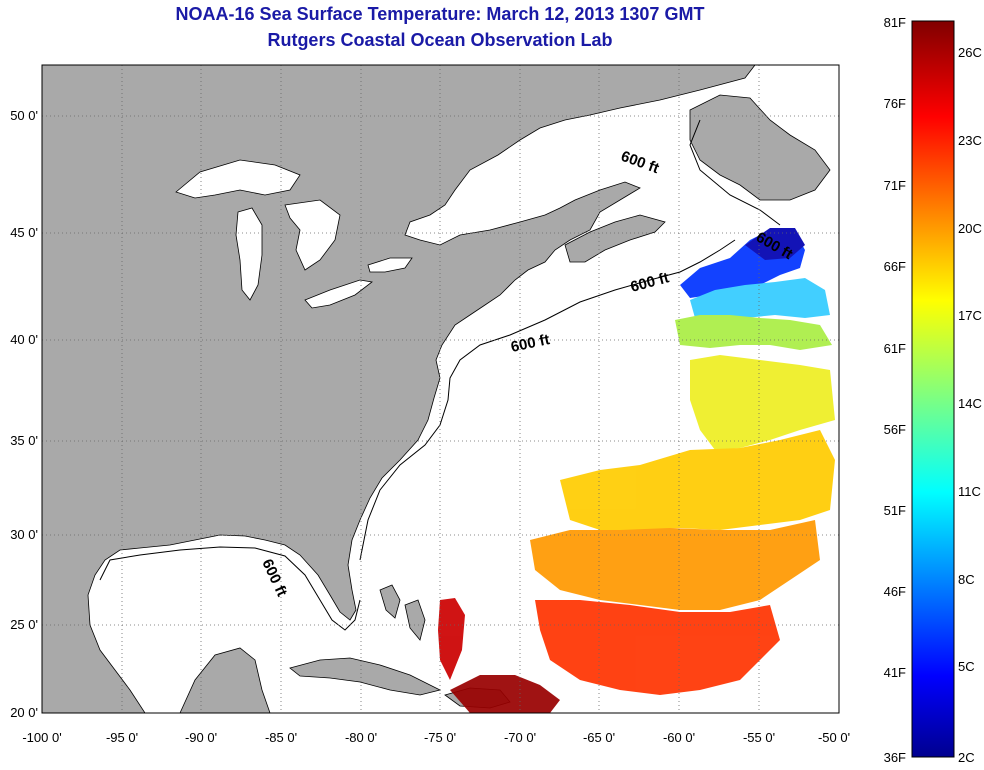  I want to click on lake-superior, so click(238, 179).